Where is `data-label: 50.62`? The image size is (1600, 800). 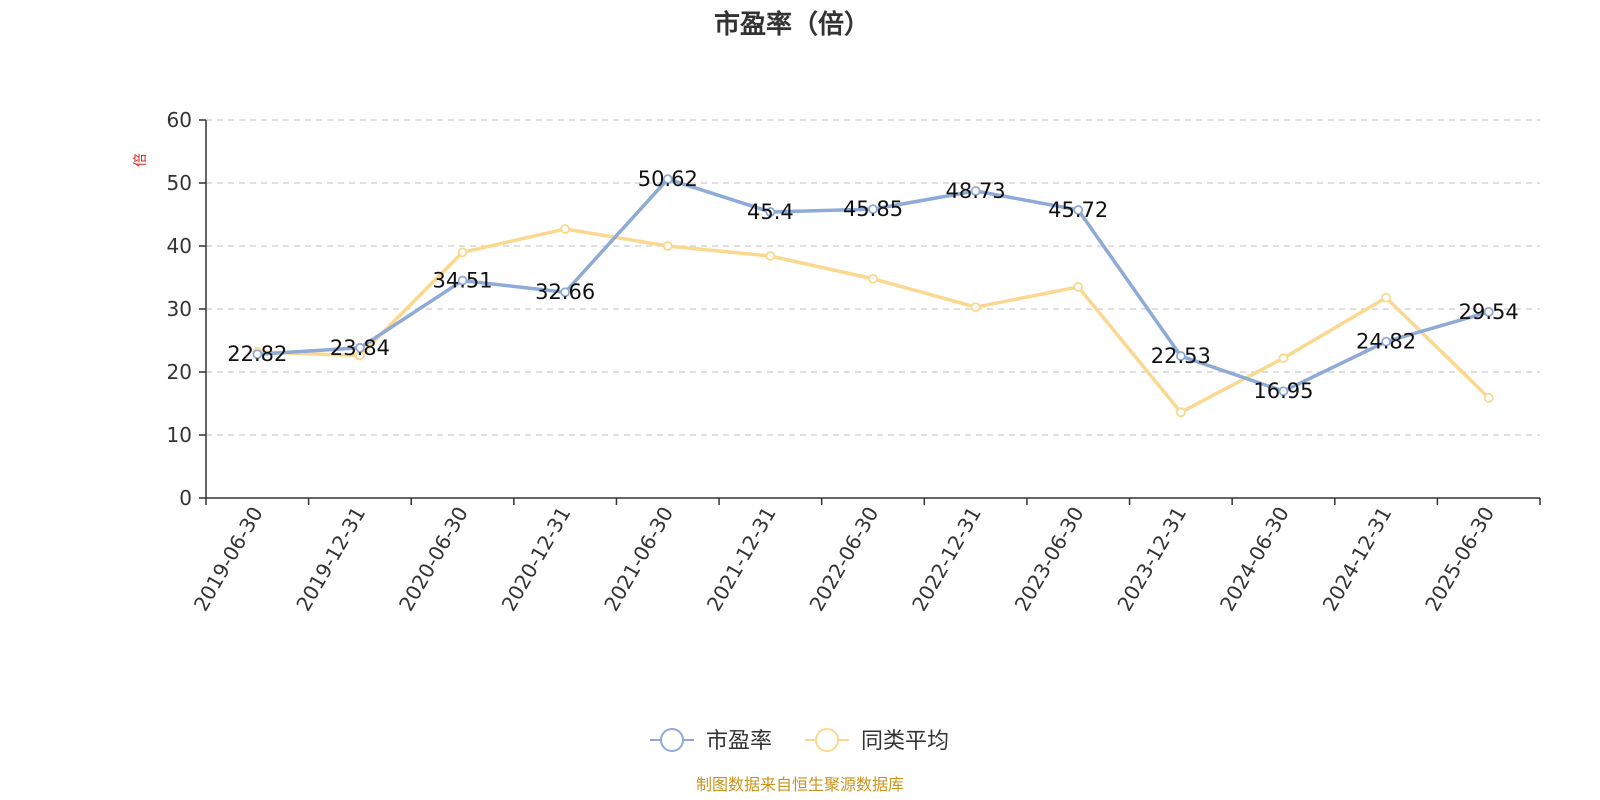
data-label: 50.62 is located at coordinates (668, 179).